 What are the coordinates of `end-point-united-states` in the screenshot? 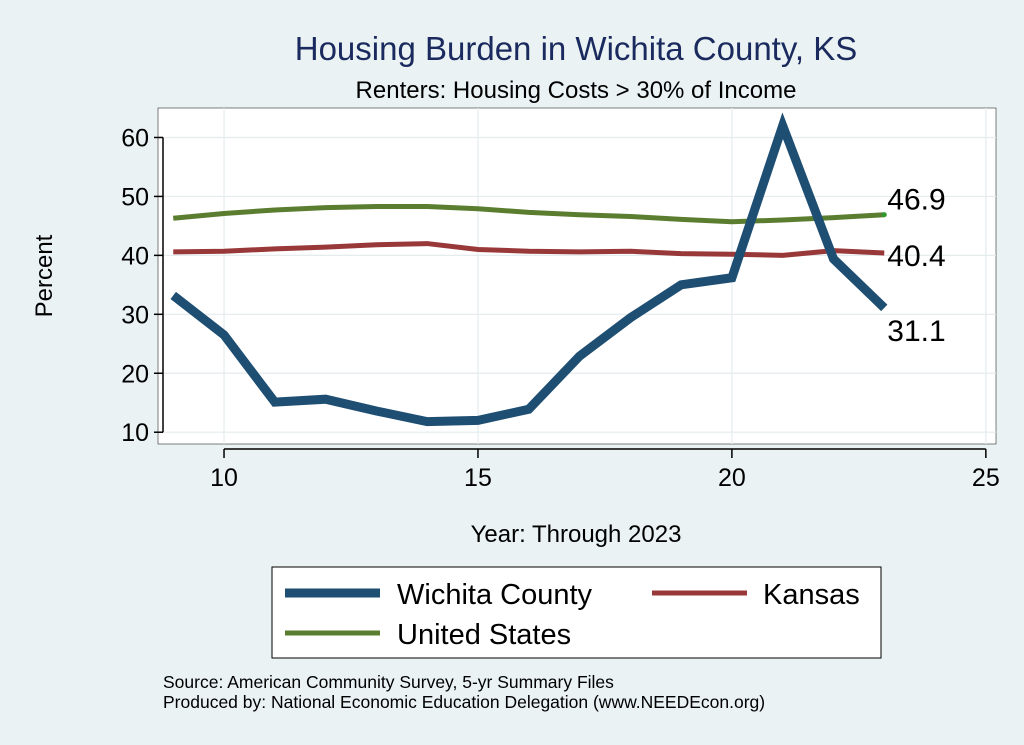 It's located at (884, 215).